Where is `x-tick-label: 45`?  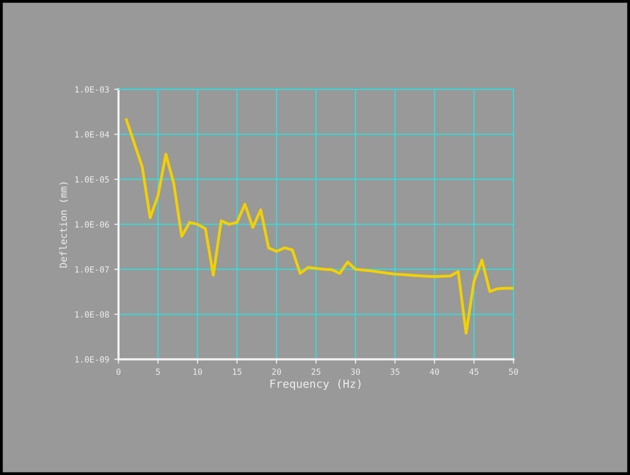
x-tick-label: 45 is located at coordinates (473, 371).